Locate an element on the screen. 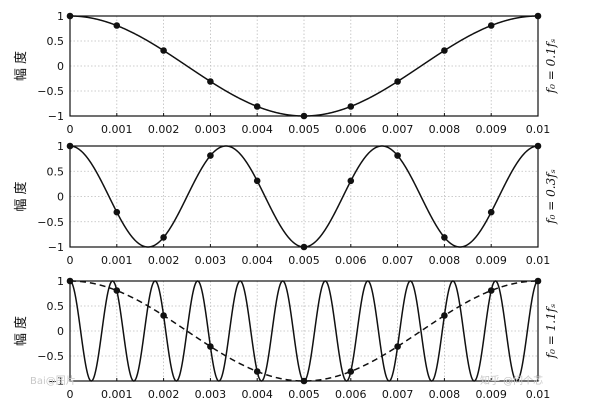  frequency-label: f₀ = 0.3fₛ is located at coordinates (551, 197).